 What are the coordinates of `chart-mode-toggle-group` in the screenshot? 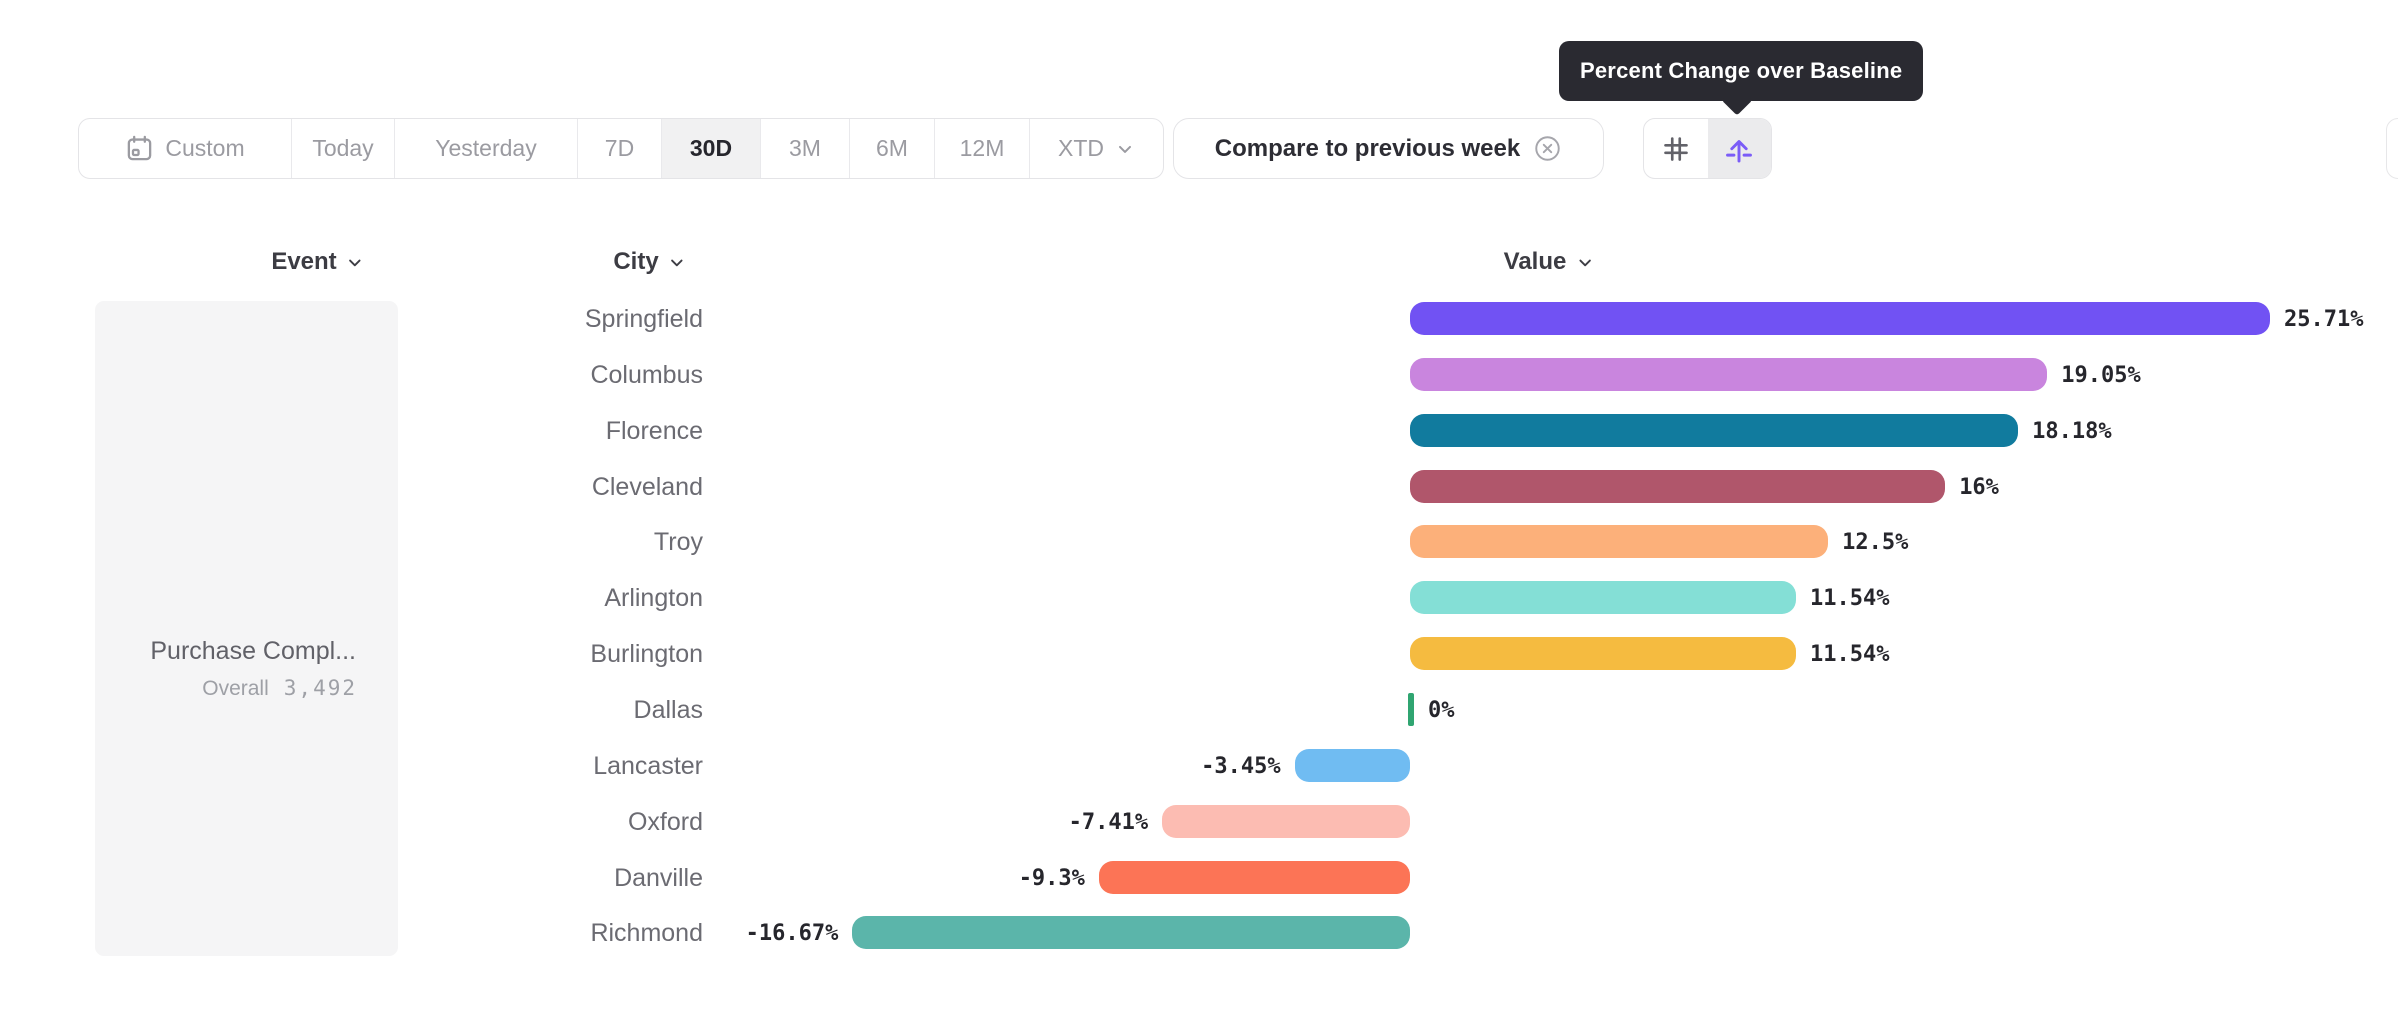 It's located at (1707, 148).